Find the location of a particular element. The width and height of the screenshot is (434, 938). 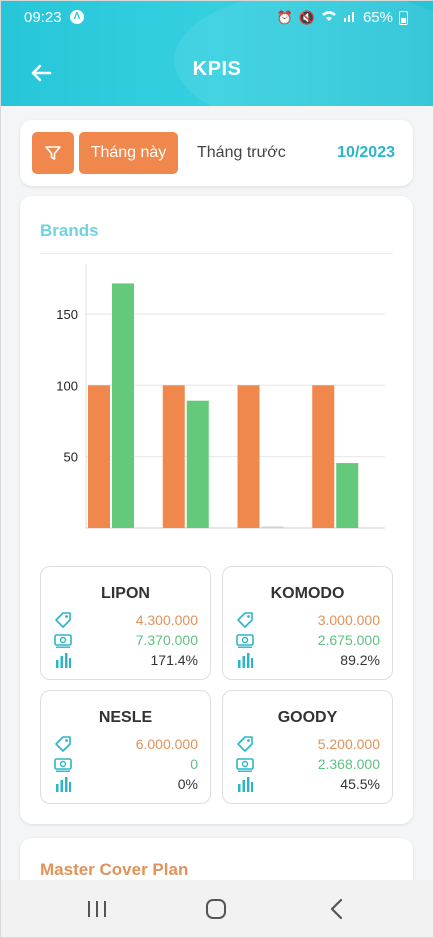

back-nav-icon is located at coordinates (337, 909).